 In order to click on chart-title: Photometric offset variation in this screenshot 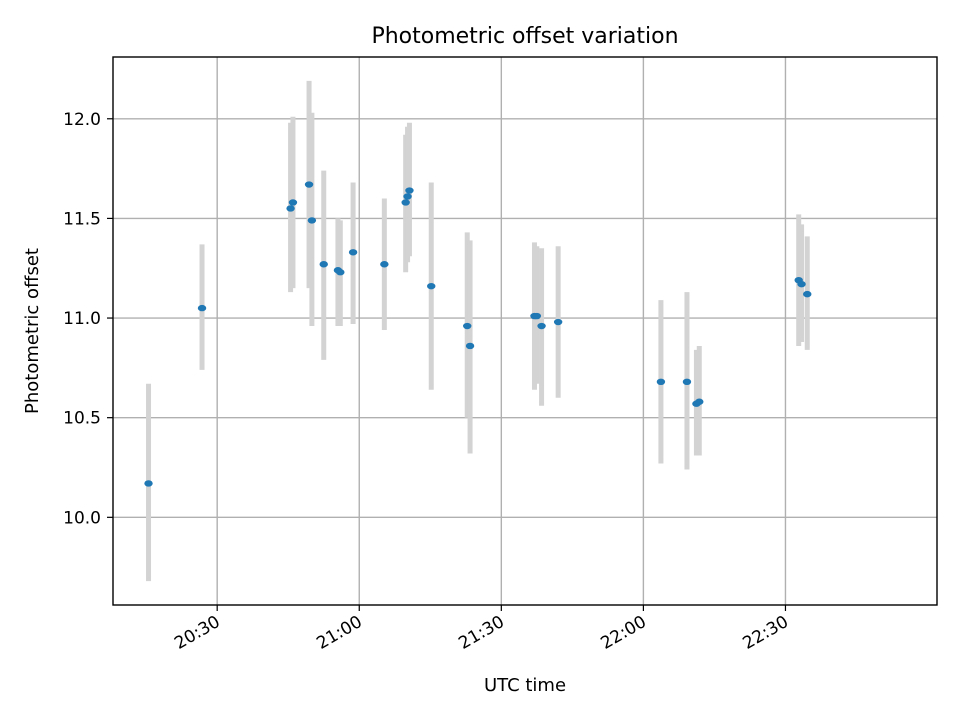, I will do `click(524, 36)`.